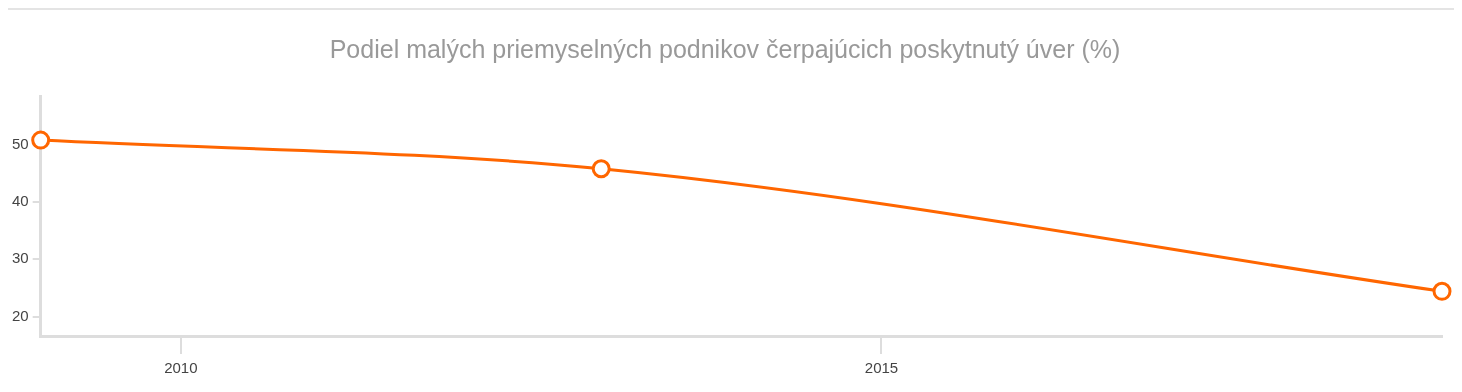 The height and width of the screenshot is (392, 1462). I want to click on y-tick-label: 20, so click(20, 315).